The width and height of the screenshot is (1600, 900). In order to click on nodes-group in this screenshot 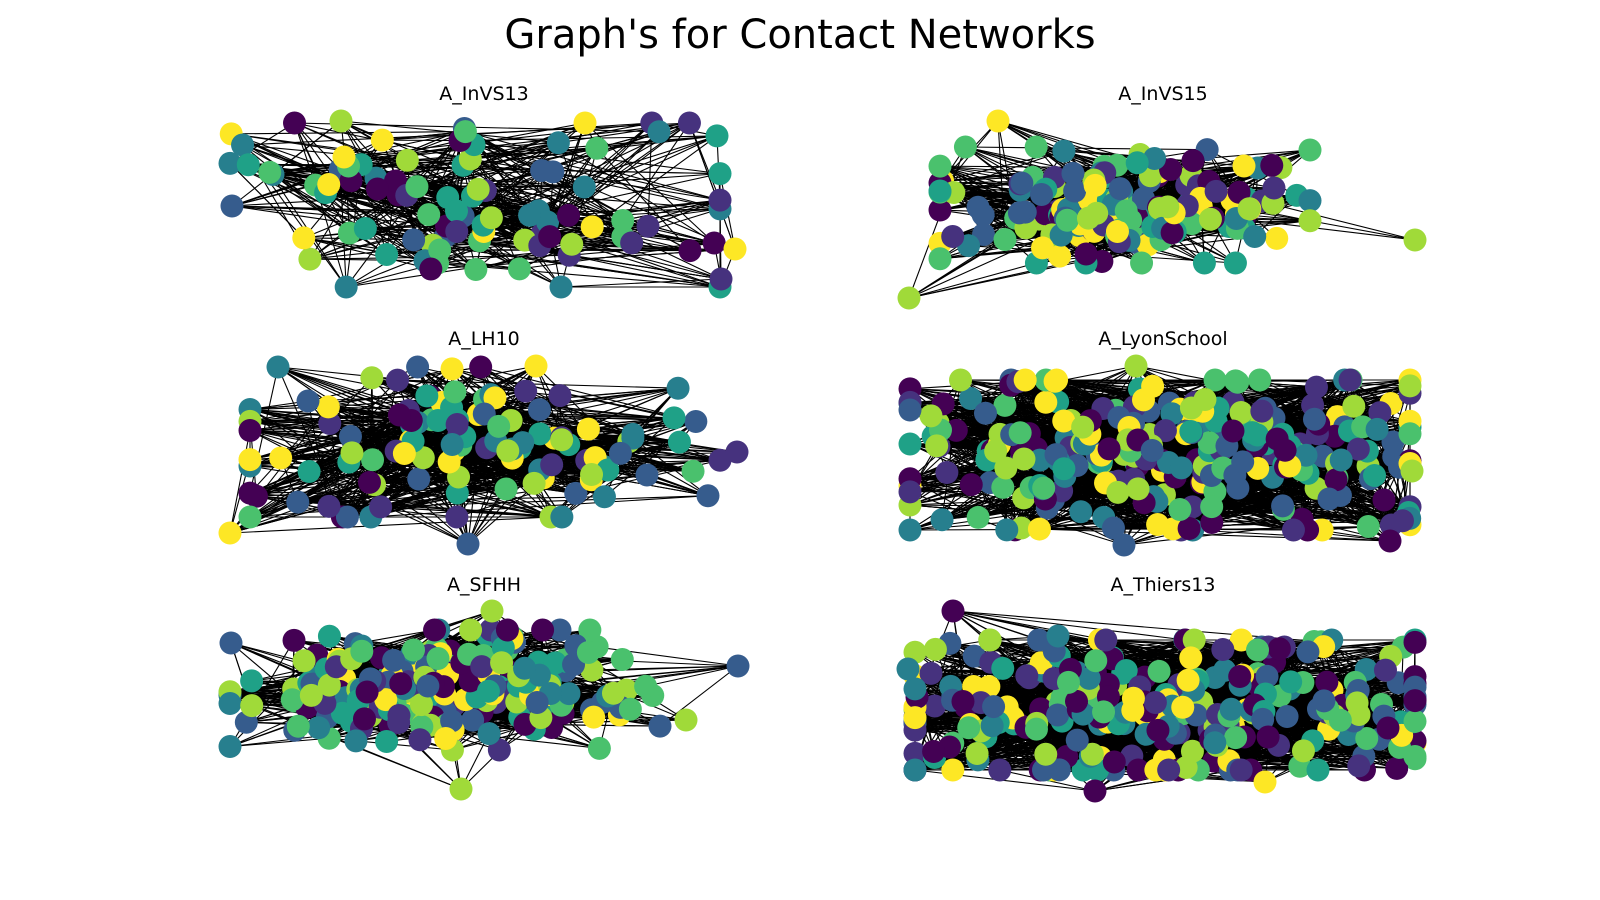, I will do `click(482, 204)`.